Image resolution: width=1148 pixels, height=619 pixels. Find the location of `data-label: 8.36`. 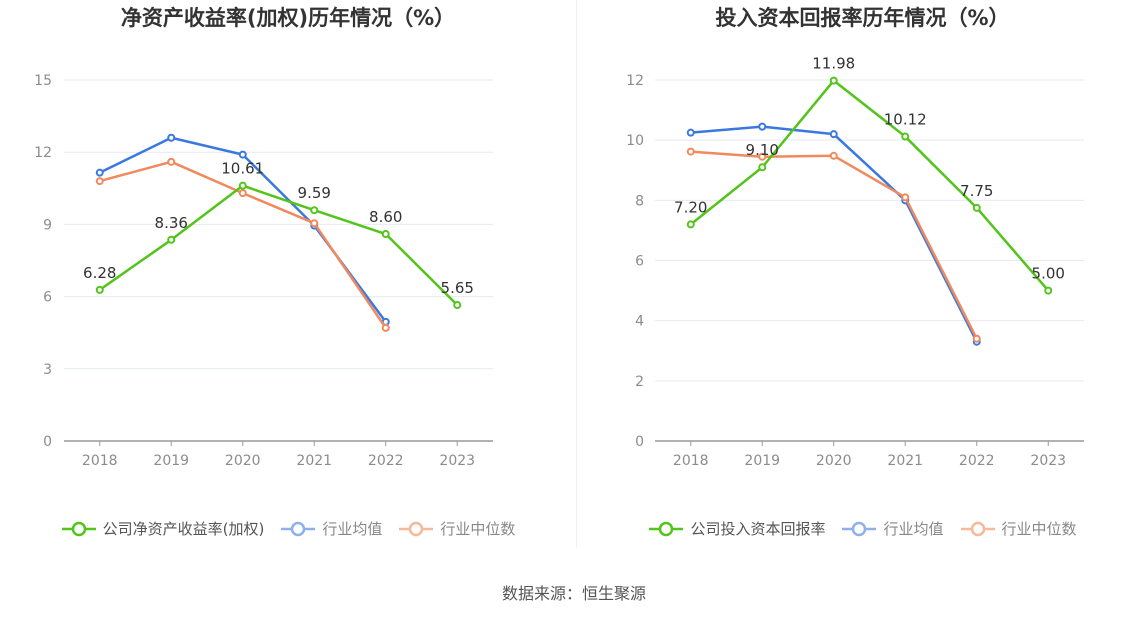

data-label: 8.36 is located at coordinates (171, 223).